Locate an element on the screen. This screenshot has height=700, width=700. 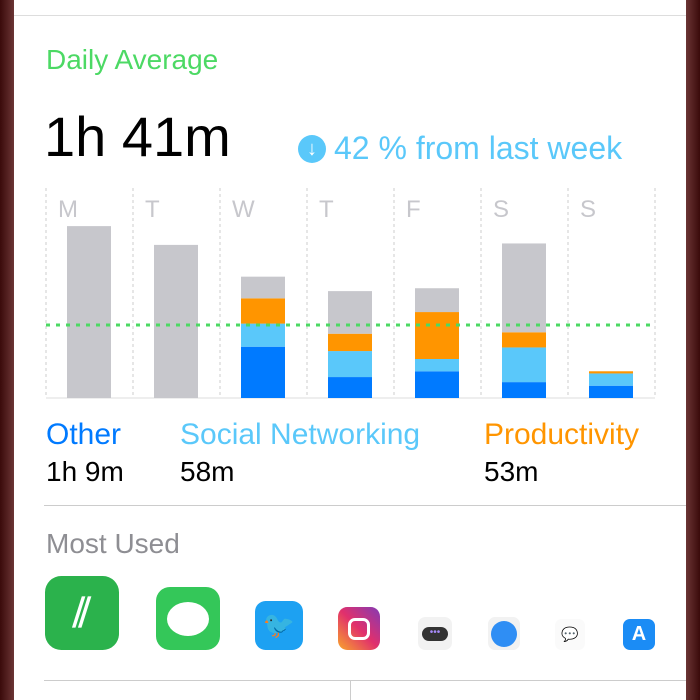
daily-average-value: 1h 41m is located at coordinates (137, 136).